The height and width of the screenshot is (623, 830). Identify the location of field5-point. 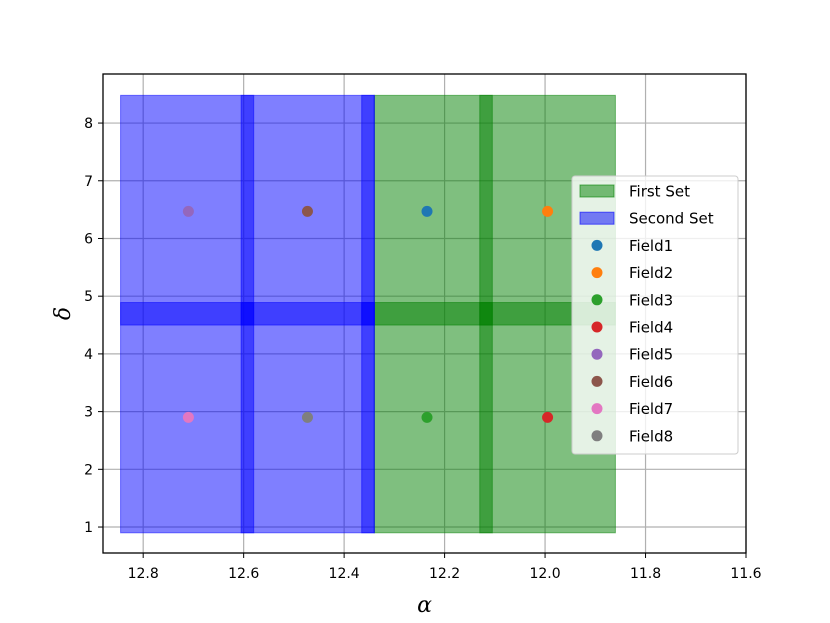
(188, 211).